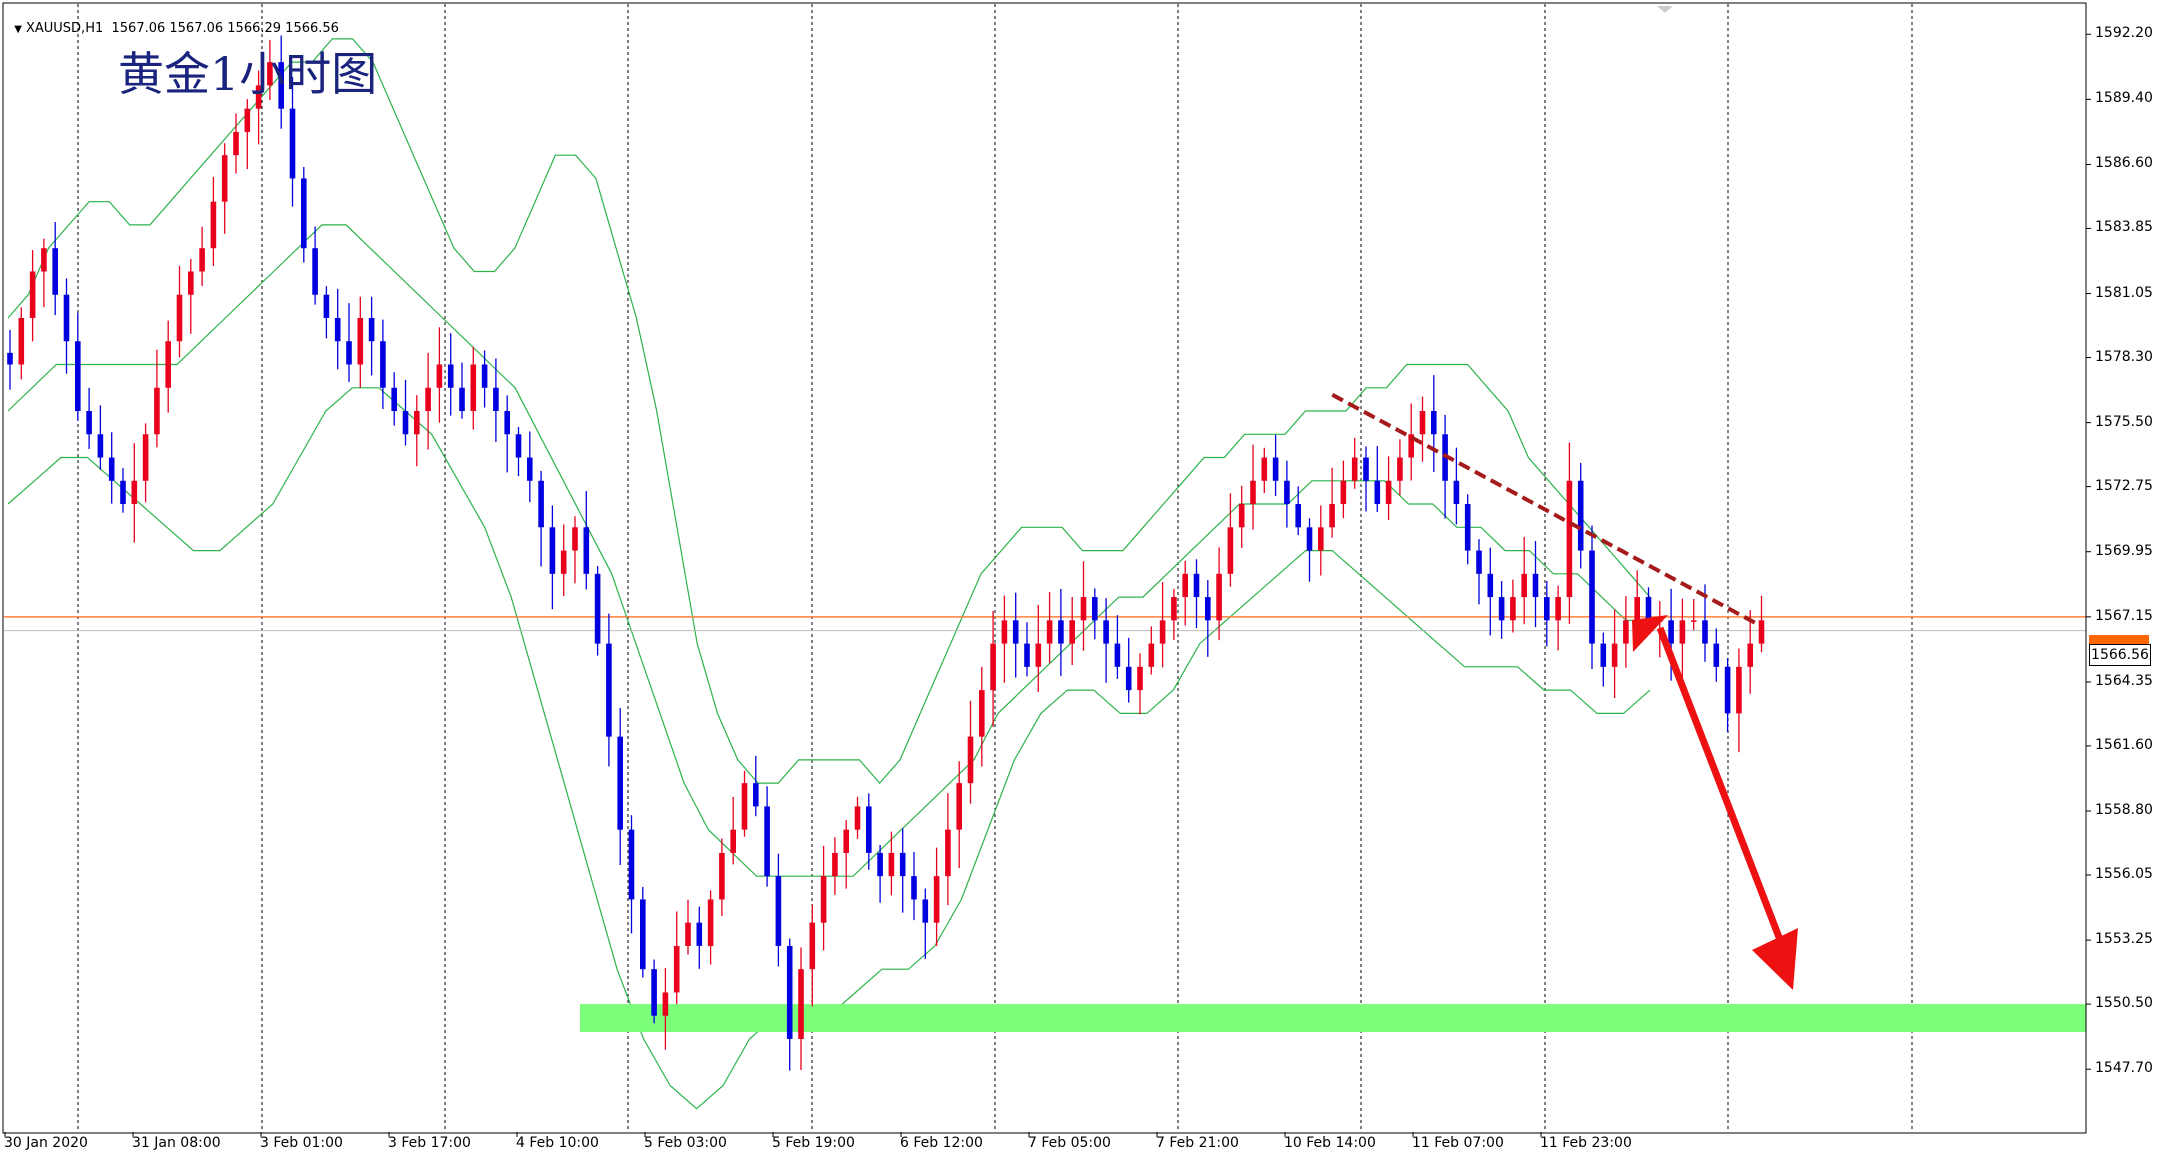 The height and width of the screenshot is (1159, 2157). Describe the element at coordinates (301, 1143) in the screenshot. I see `x-tick-label: 3 Feb 01:00` at that location.